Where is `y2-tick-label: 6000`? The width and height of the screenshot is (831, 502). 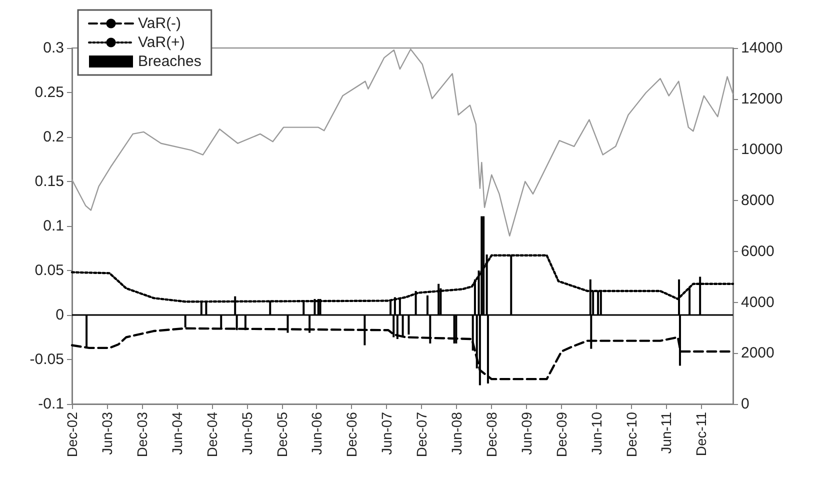
y2-tick-label: 6000 is located at coordinates (757, 251).